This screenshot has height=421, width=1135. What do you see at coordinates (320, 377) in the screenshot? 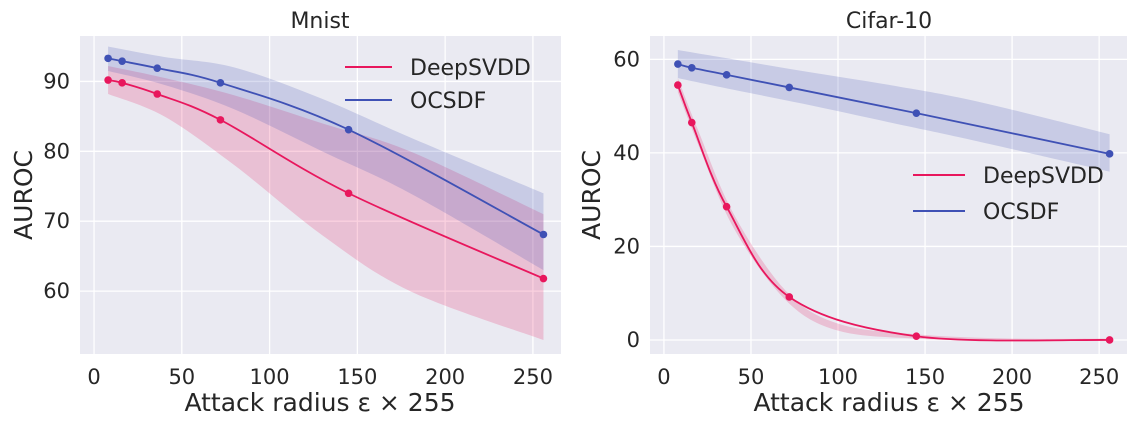
I see `x-tick-labels-mnist: 0 50 100 150 200 250` at bounding box center [320, 377].